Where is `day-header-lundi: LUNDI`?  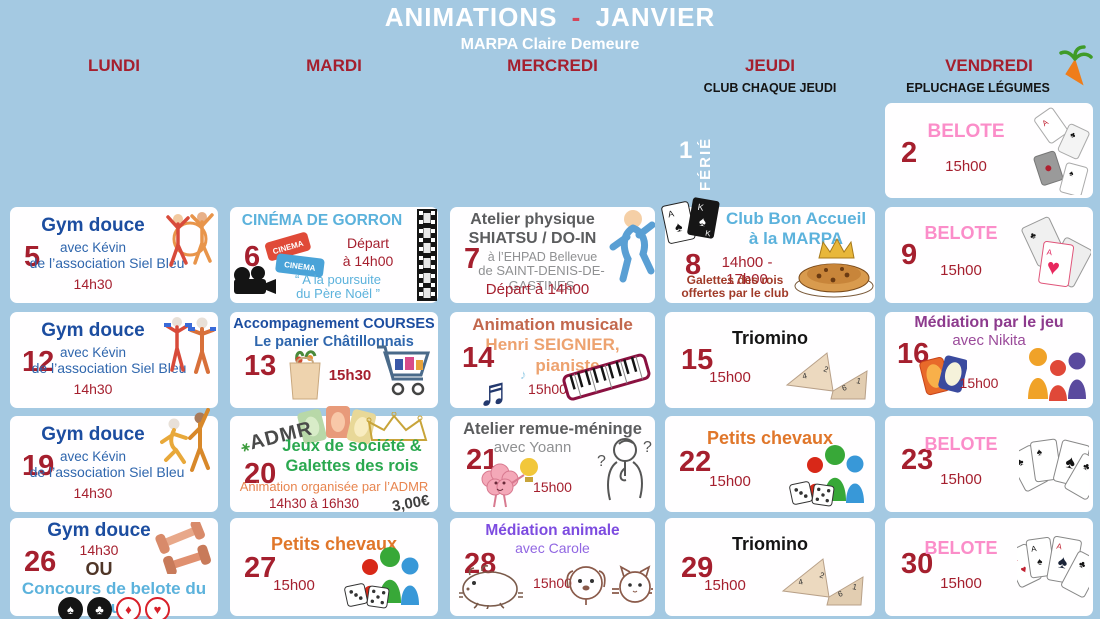
day-header-lundi: LUNDI is located at coordinates (114, 65).